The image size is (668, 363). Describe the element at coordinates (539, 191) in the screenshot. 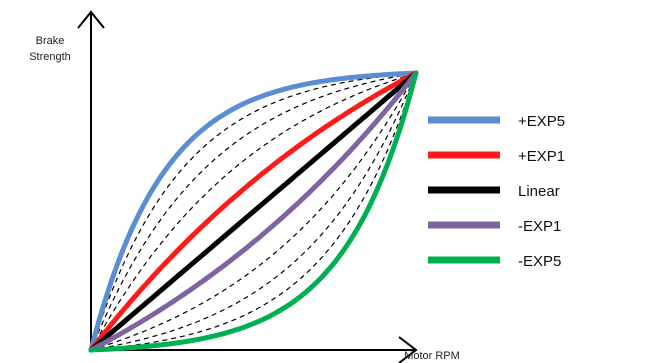

I see `legend-label: Linear` at that location.